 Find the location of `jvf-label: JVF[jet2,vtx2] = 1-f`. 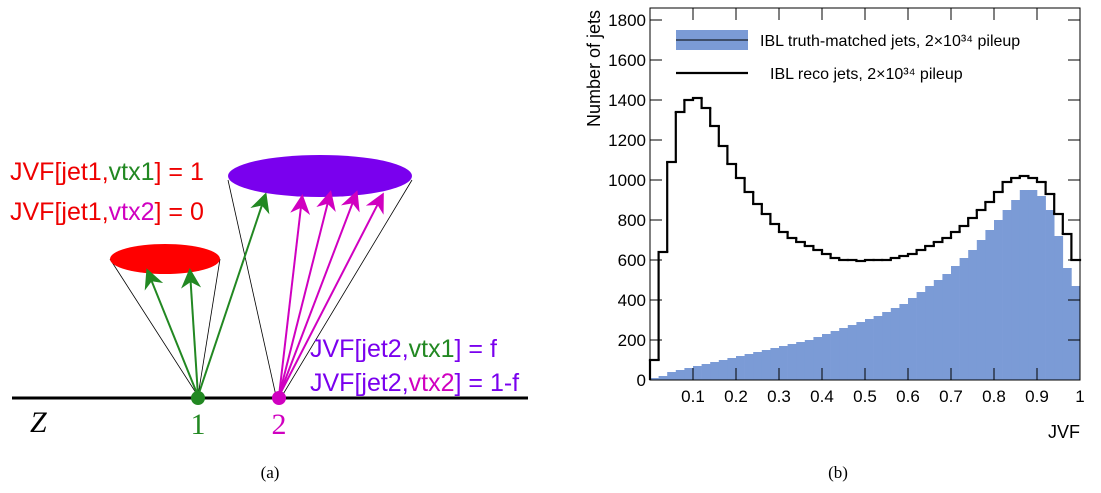

jvf-label: JVF[jet2,vtx2] = 1-f is located at coordinates (414, 383).